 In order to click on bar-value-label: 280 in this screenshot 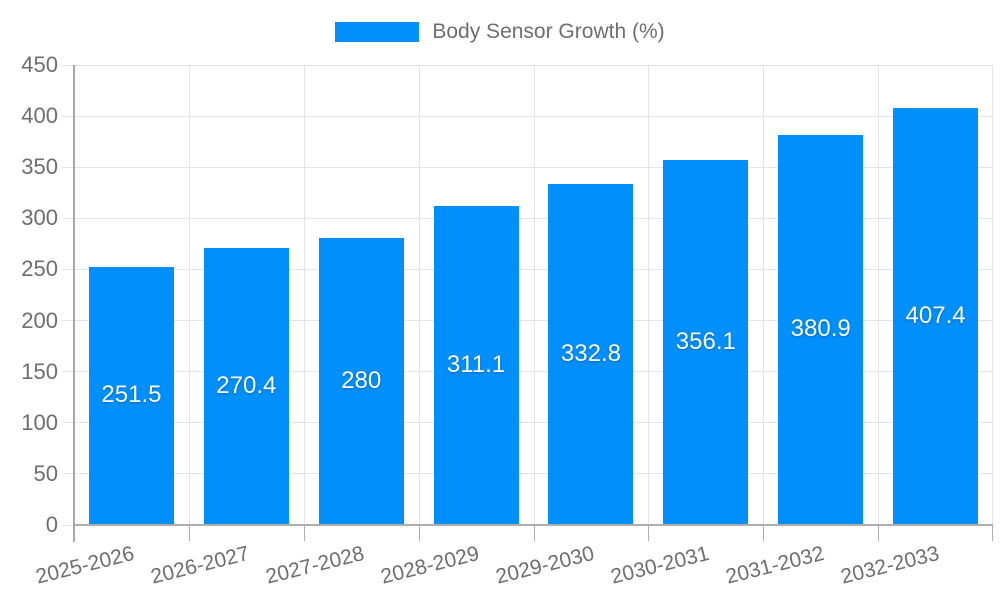, I will do `click(361, 380)`.